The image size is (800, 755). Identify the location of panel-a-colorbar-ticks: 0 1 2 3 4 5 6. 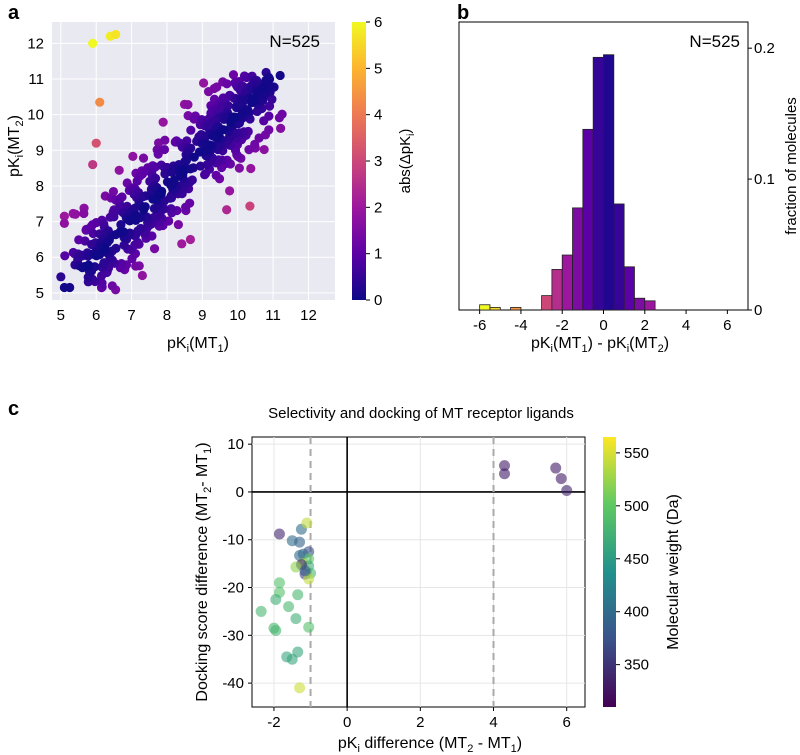
(374, 161).